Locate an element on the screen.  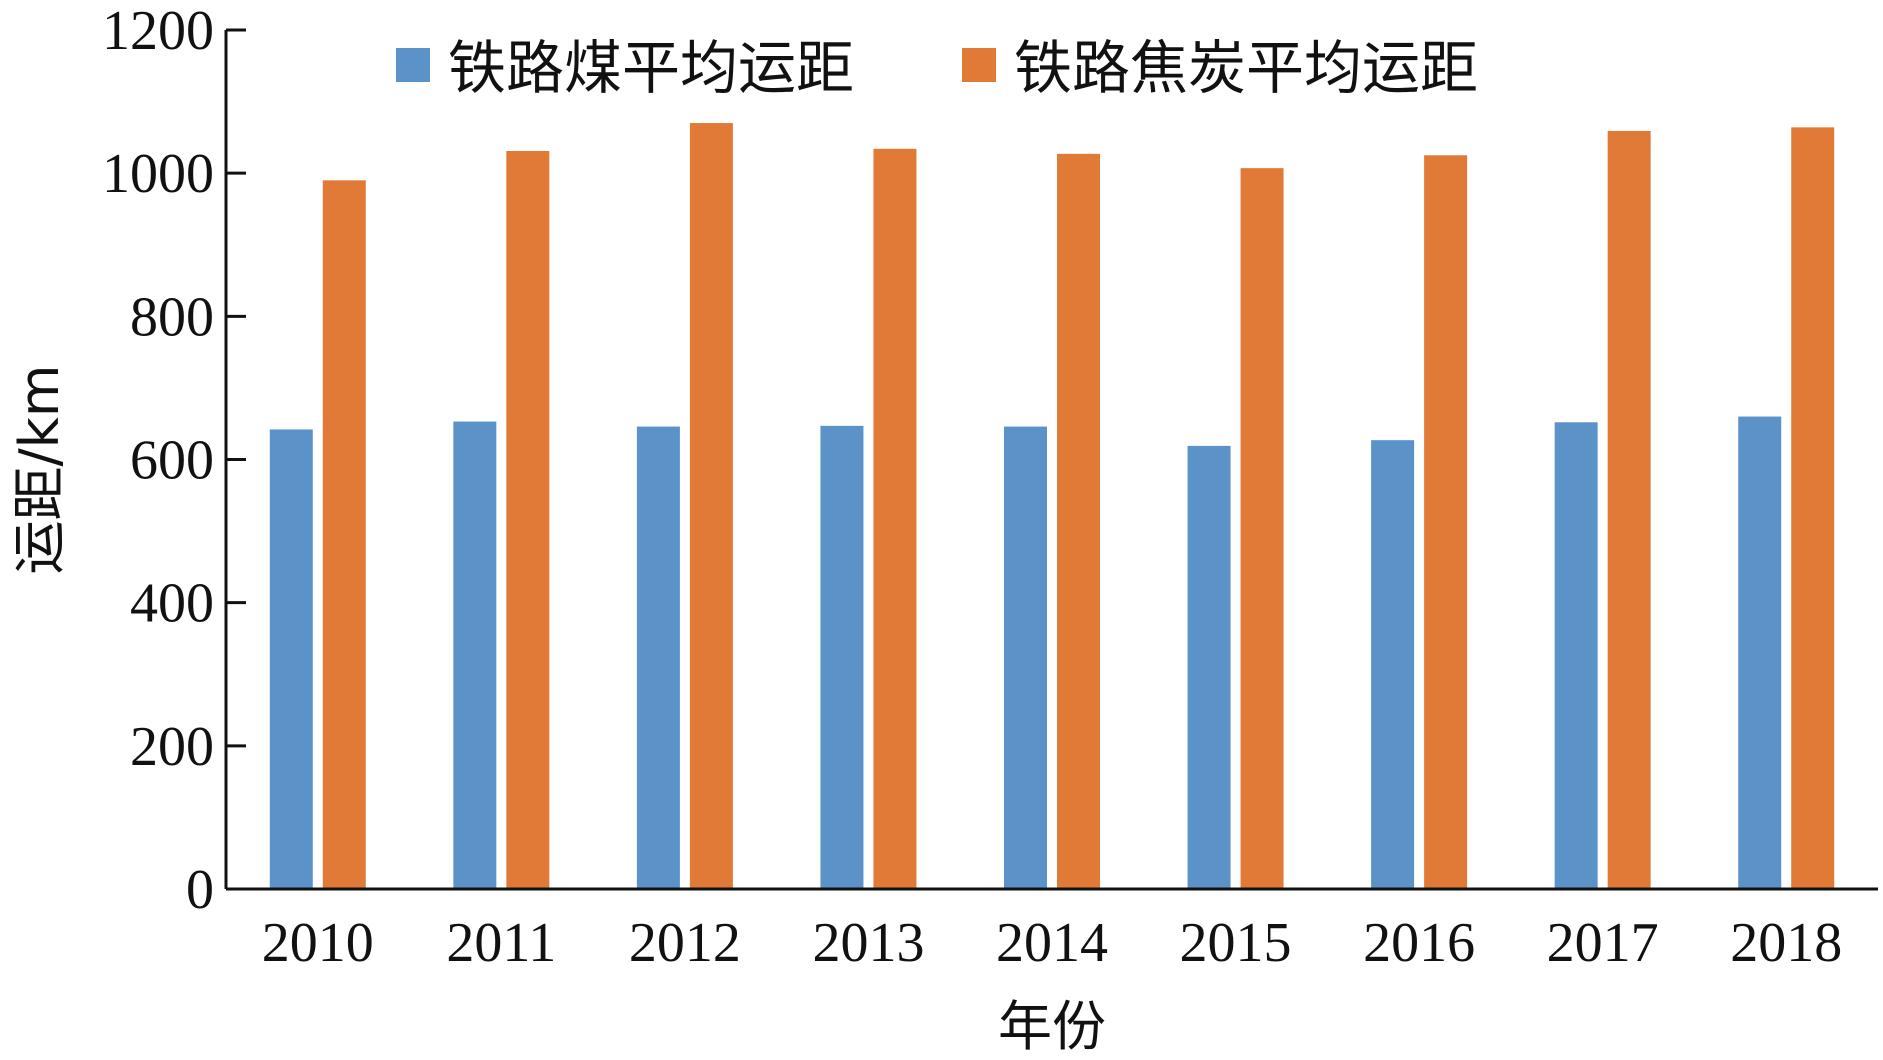
y-tick-label: 600 is located at coordinates (172, 461).